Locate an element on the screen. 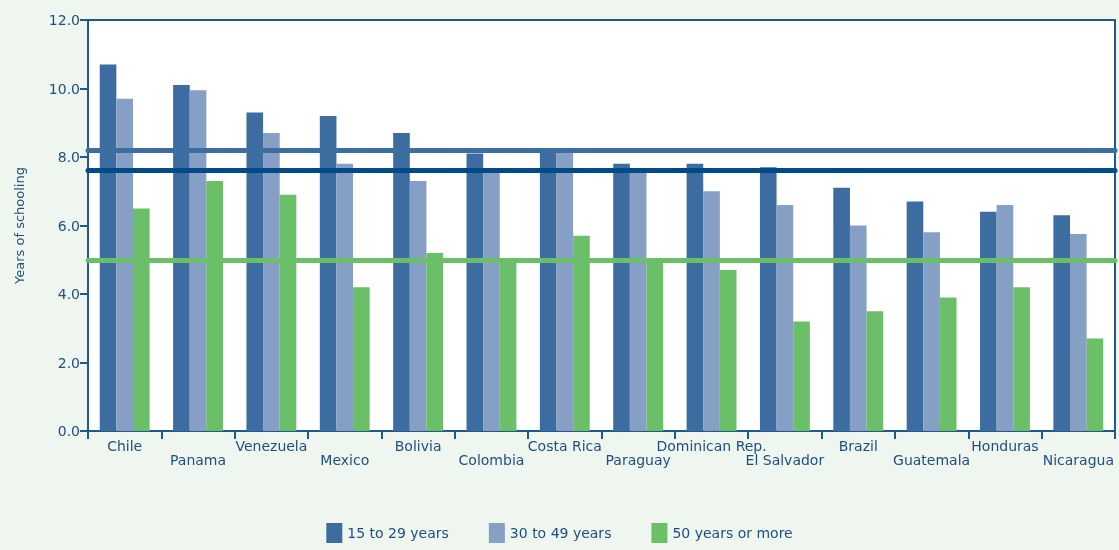  y-tick-label: 10.0 is located at coordinates (64, 88).